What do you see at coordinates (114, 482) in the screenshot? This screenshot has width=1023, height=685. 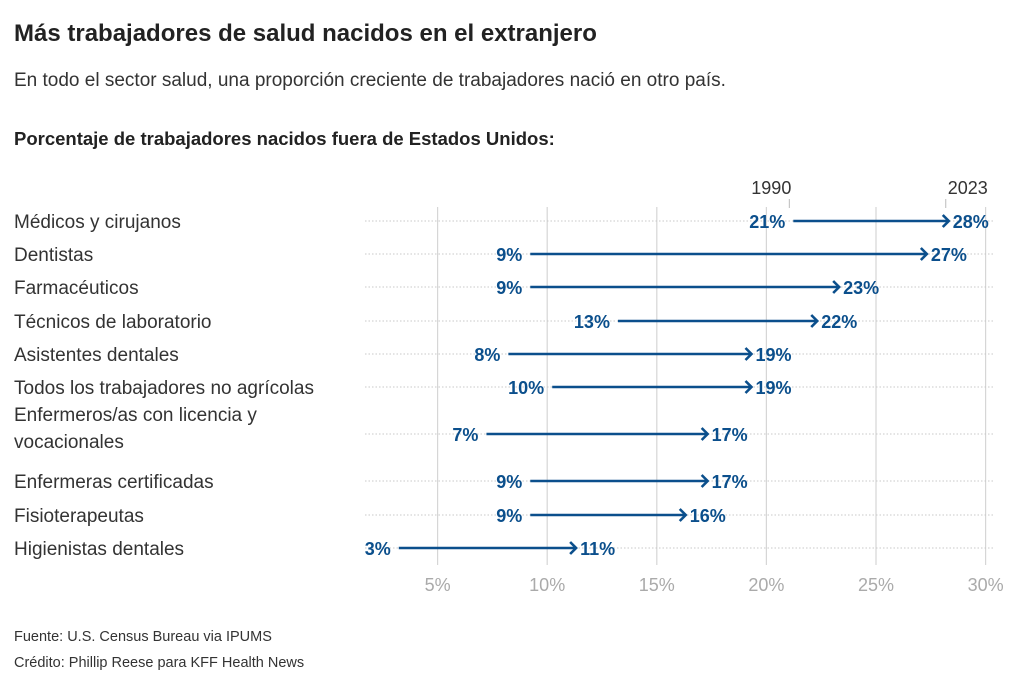 I see `row-label: Enfermeras certificadas` at bounding box center [114, 482].